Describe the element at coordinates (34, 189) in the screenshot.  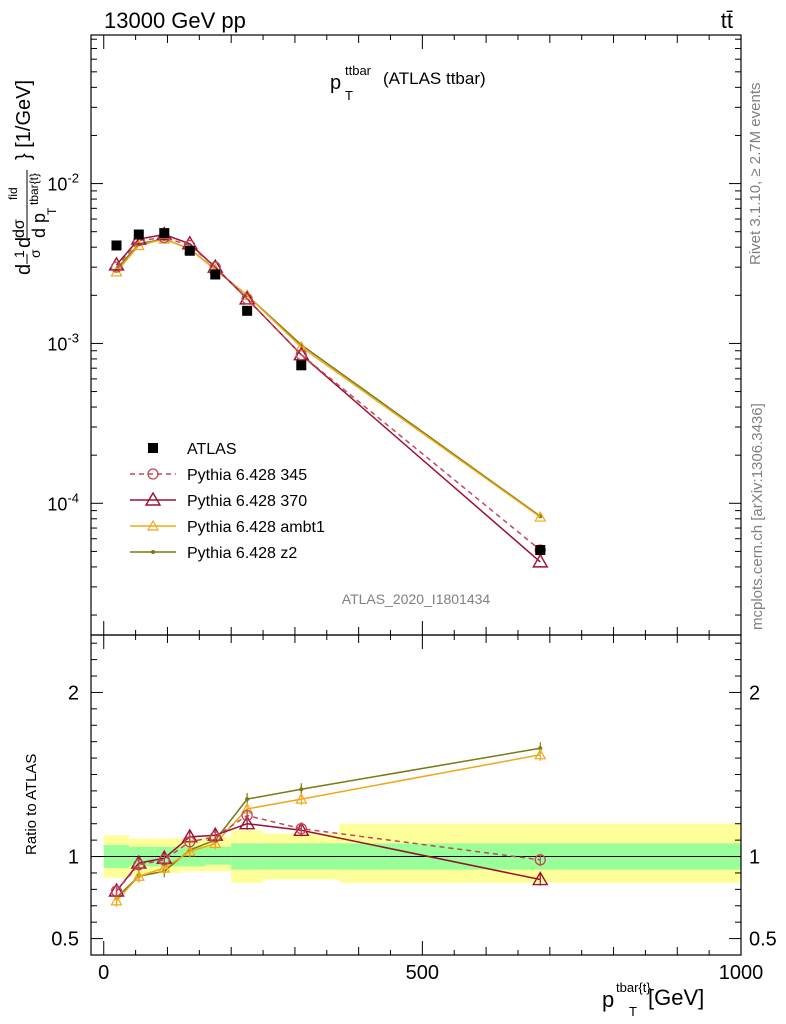
I see `svg-text: tbar{t}` at that location.